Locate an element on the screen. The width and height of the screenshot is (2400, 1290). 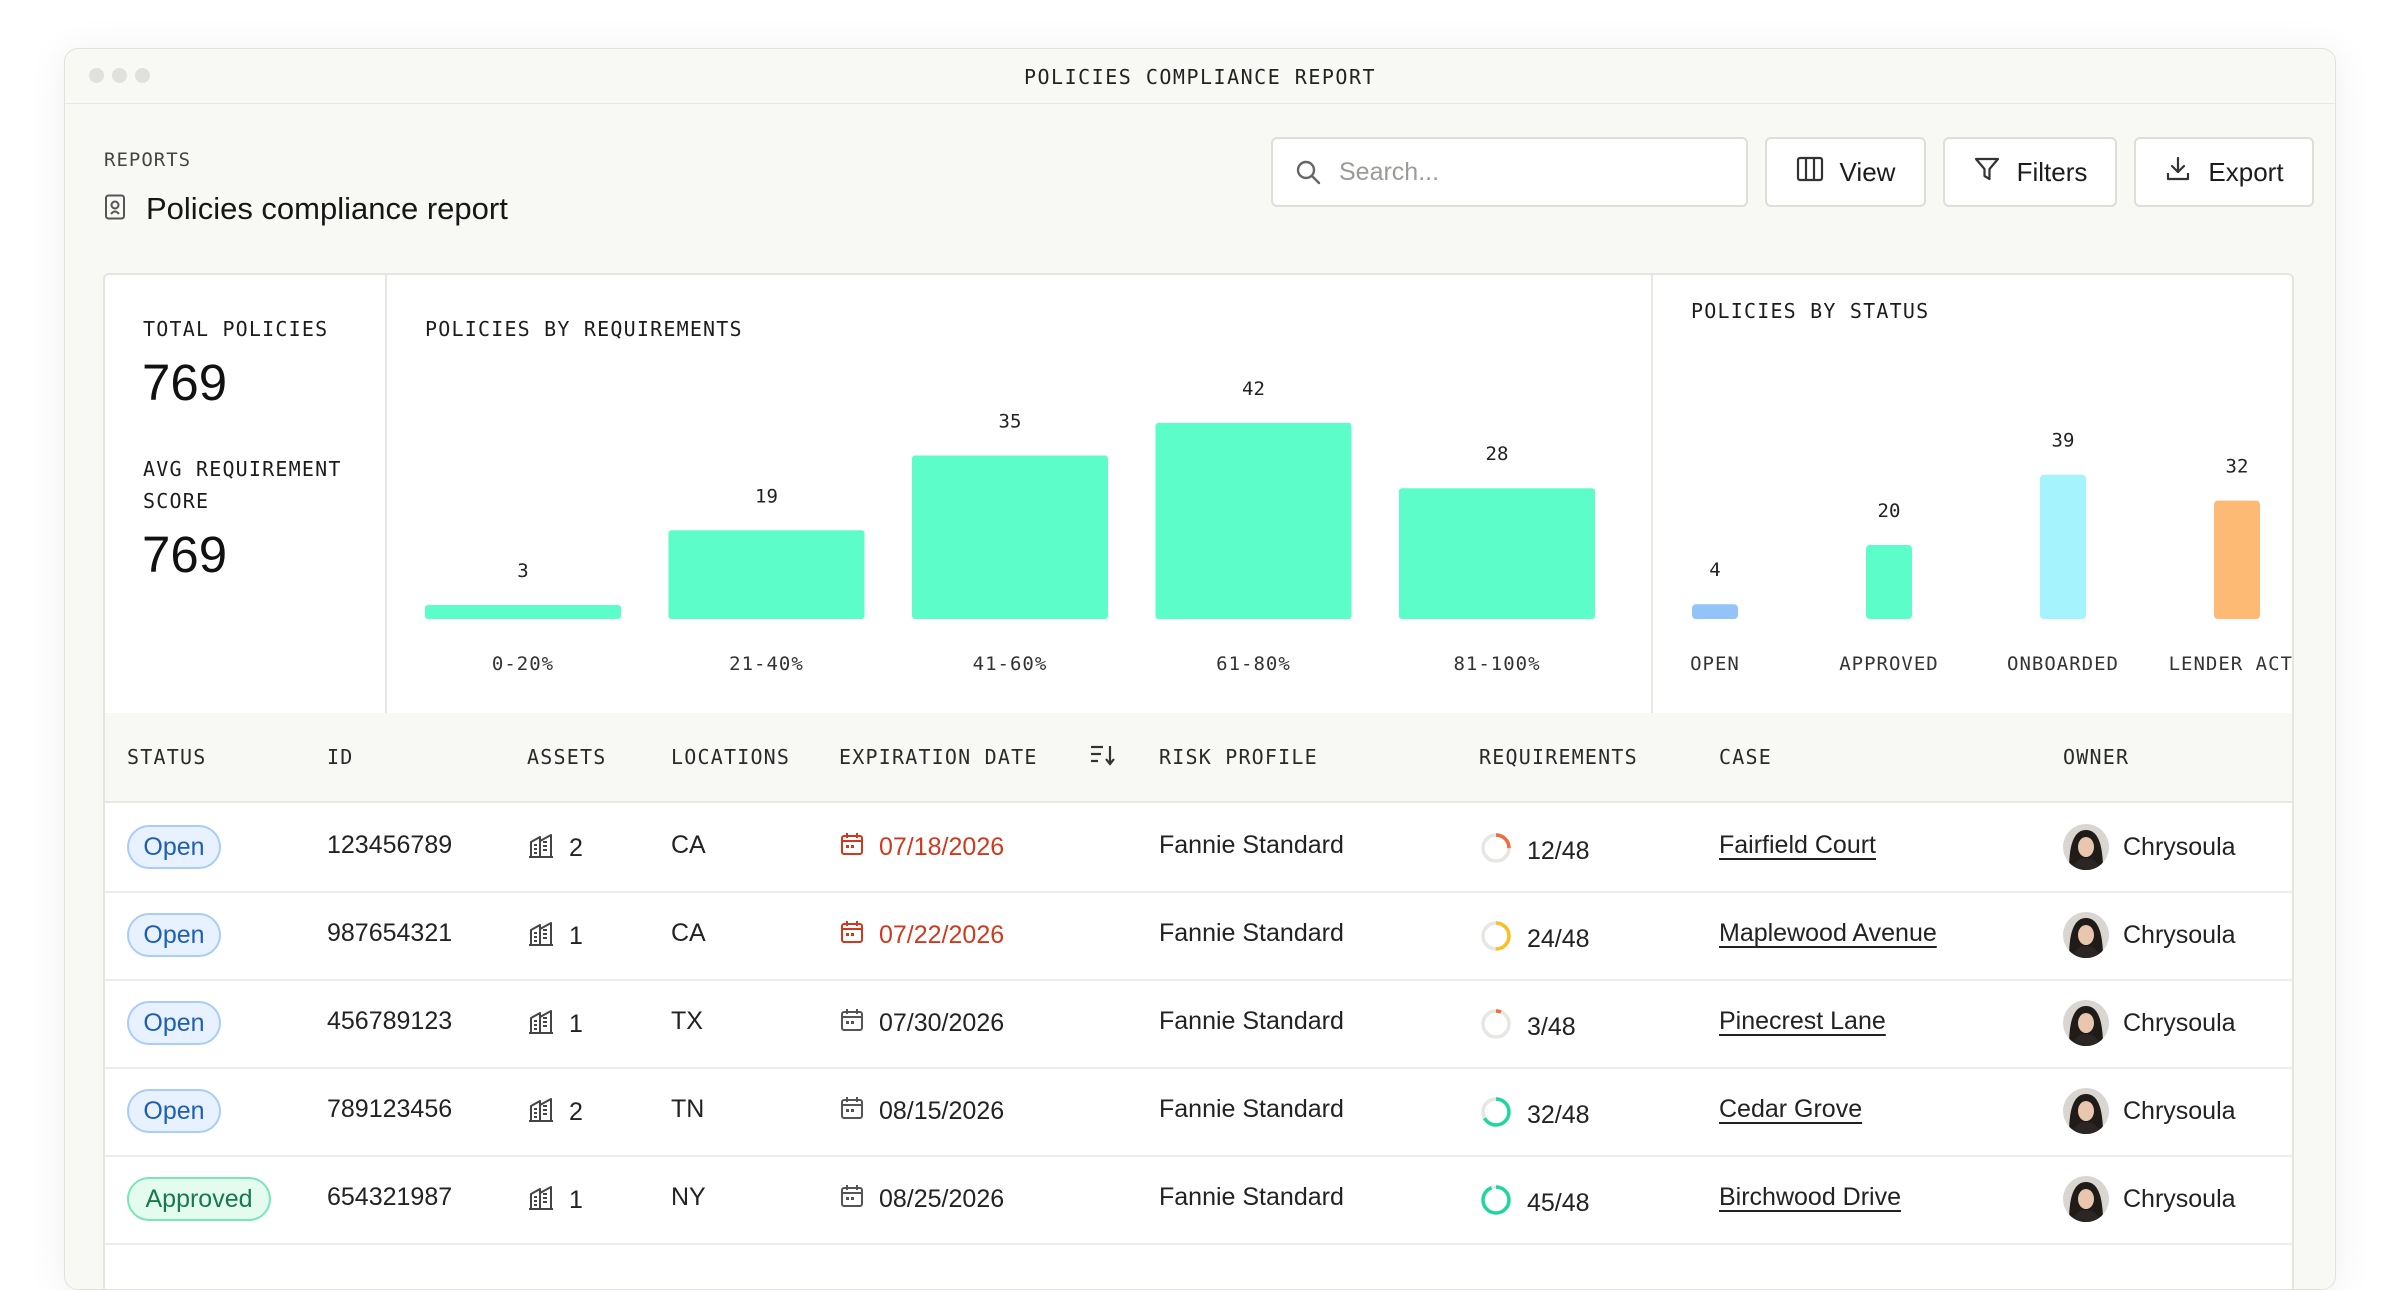
col-case: CASE is located at coordinates (1745, 757).